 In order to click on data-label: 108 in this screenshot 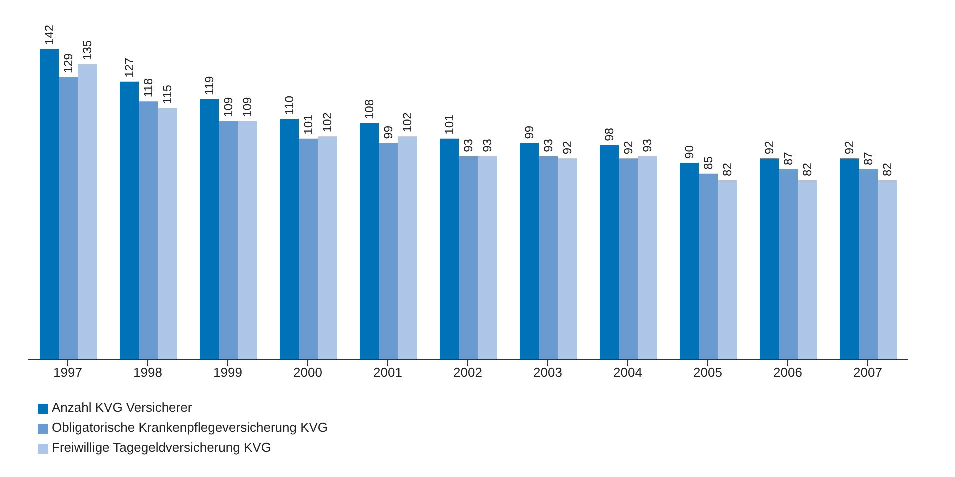, I will do `click(369, 109)`.